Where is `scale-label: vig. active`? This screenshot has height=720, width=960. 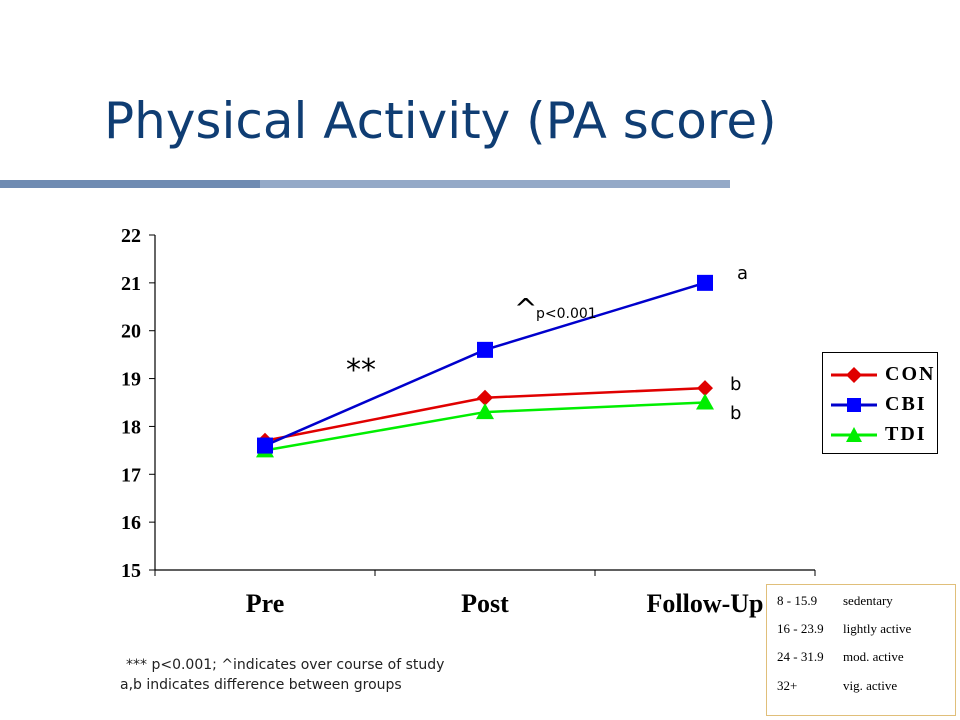 scale-label: vig. active is located at coordinates (870, 685).